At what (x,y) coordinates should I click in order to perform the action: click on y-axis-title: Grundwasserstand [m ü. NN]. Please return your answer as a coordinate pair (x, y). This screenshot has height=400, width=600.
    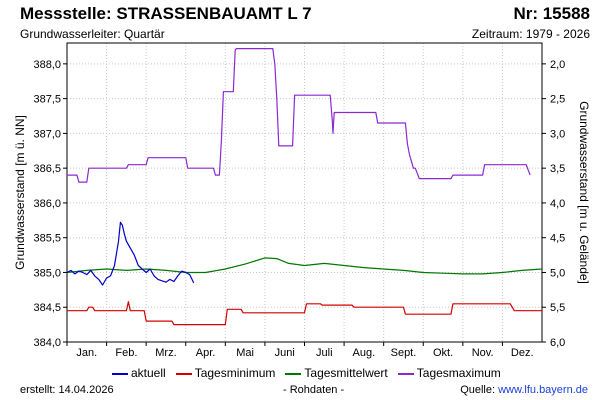
    Looking at the image, I should click on (20, 192).